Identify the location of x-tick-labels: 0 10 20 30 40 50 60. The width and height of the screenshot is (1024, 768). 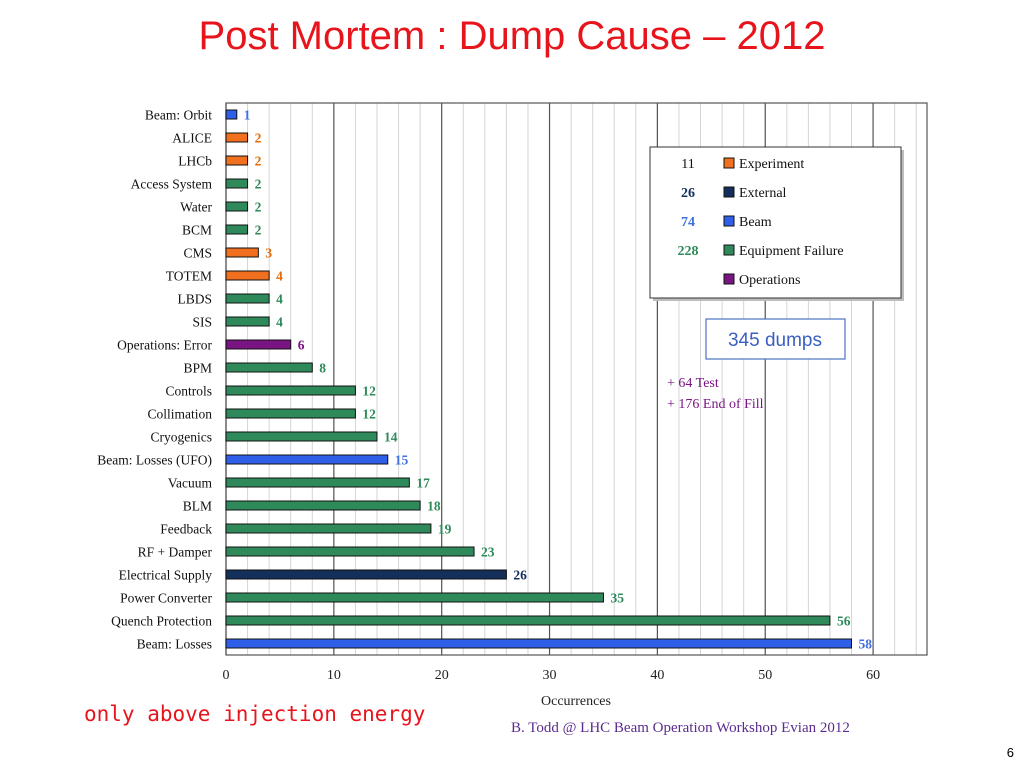
(552, 675).